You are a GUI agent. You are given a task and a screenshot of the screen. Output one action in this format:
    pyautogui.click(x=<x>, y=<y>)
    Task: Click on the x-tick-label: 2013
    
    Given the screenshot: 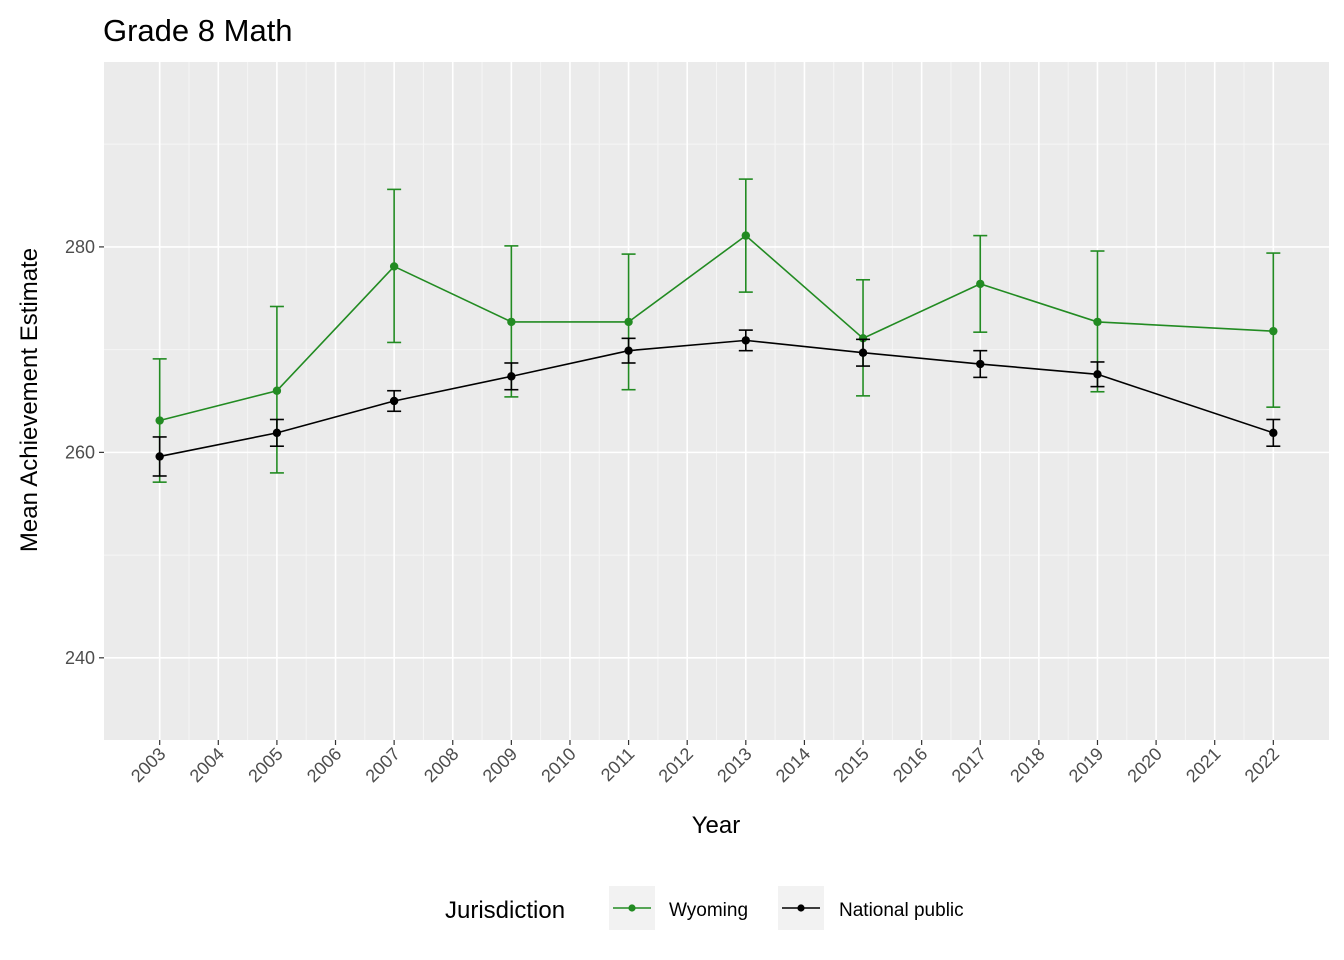 What is the action you would take?
    pyautogui.click(x=734, y=765)
    